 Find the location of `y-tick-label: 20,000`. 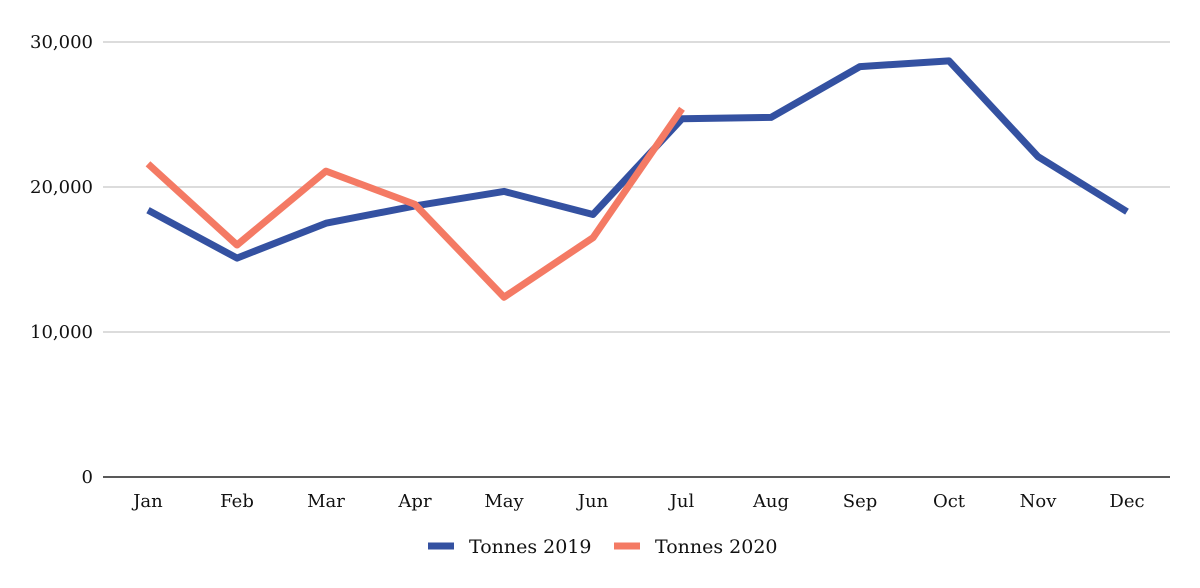

y-tick-label: 20,000 is located at coordinates (61, 187).